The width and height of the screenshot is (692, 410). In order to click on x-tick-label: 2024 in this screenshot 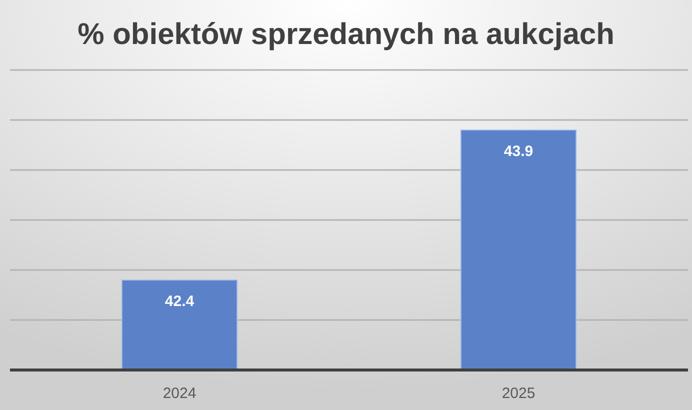, I will do `click(179, 393)`.